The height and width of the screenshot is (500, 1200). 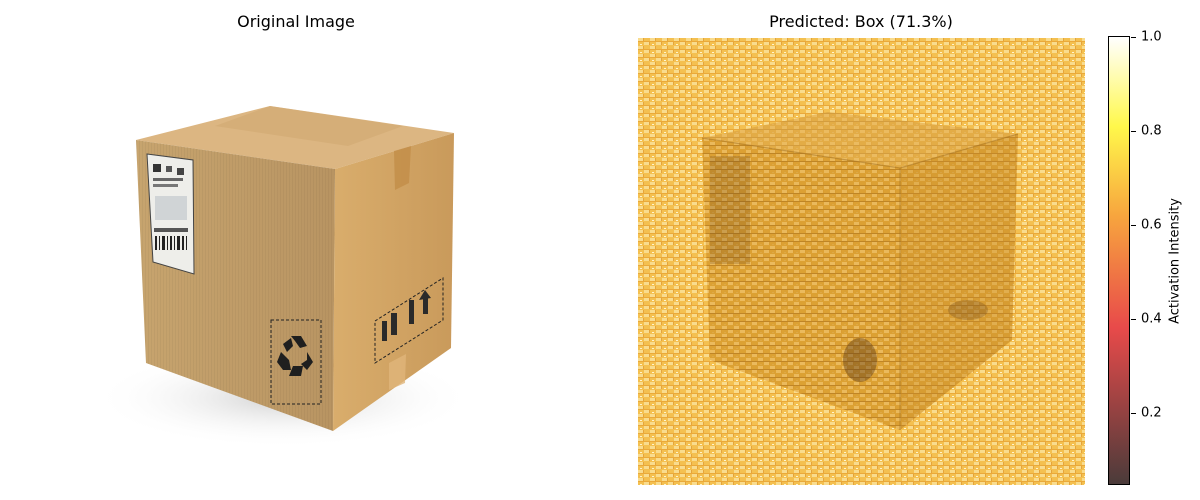 What do you see at coordinates (296, 21) in the screenshot?
I see `original-image-title: Original Image` at bounding box center [296, 21].